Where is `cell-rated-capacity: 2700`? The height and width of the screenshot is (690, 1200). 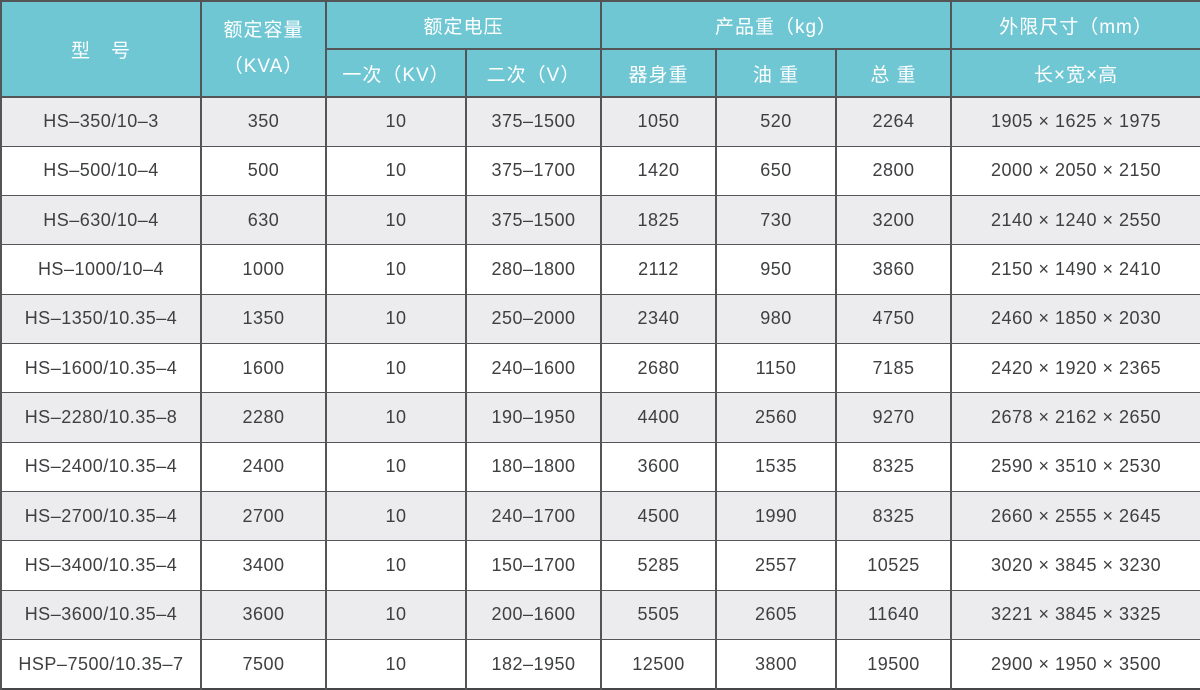
cell-rated-capacity: 2700 is located at coordinates (263, 516).